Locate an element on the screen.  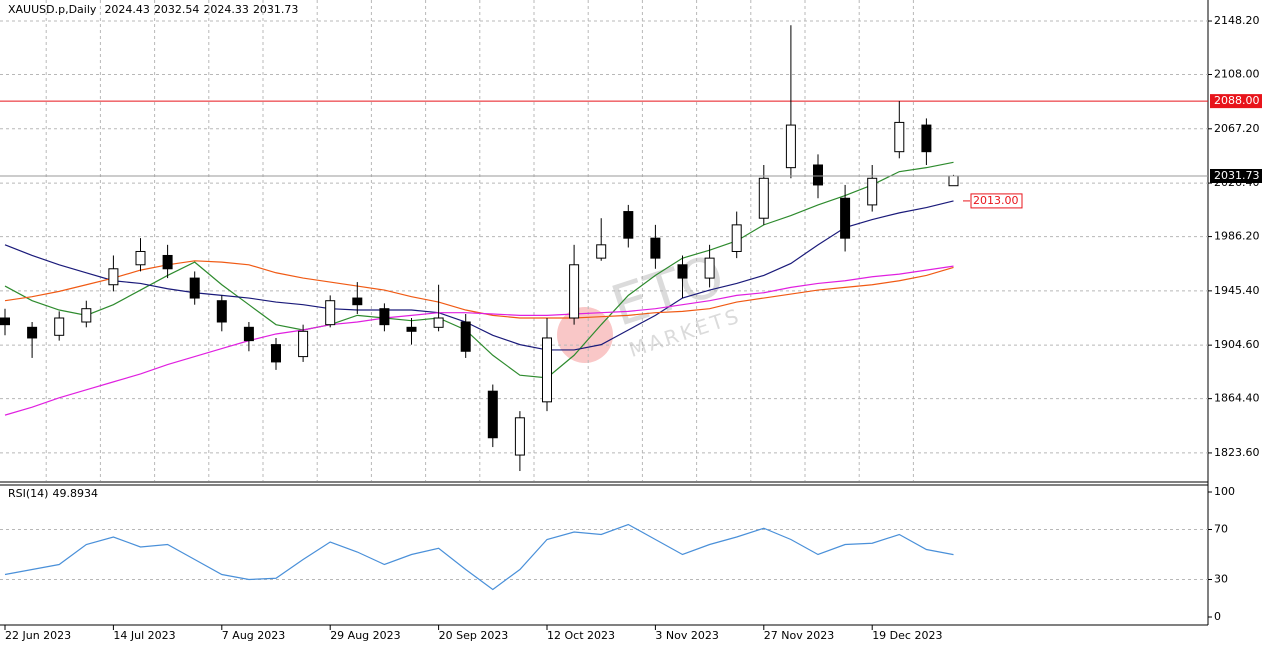
rsi-value: 49.8934 is located at coordinates (75, 493).